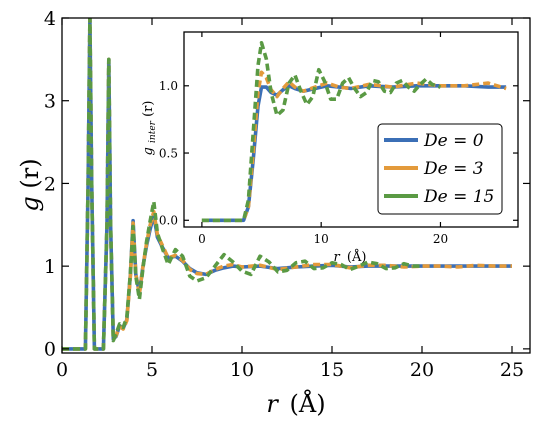  What do you see at coordinates (453, 141) in the screenshot?
I see `legend-label-0: De = 0` at bounding box center [453, 141].